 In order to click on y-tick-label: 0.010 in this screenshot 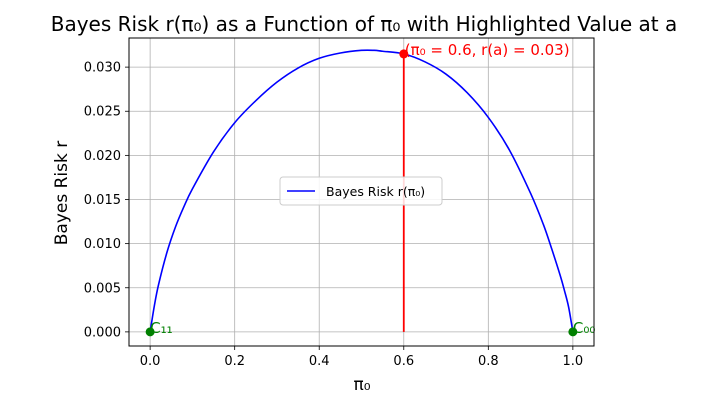, I will do `click(102, 244)`.